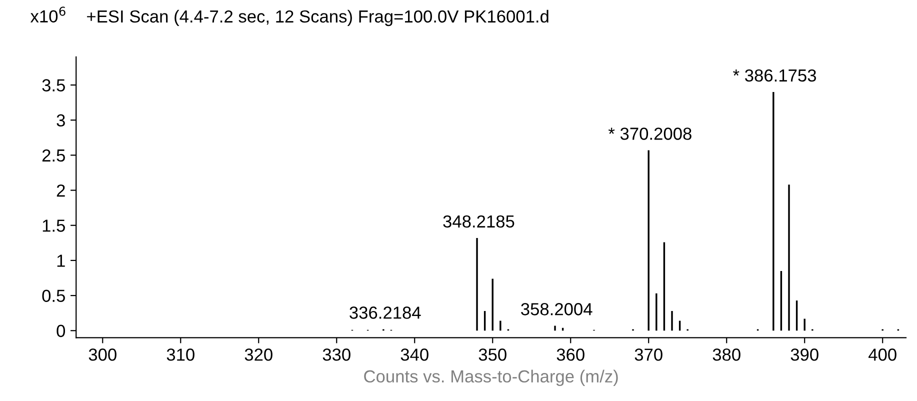 Image resolution: width=917 pixels, height=401 pixels. Describe the element at coordinates (491, 378) in the screenshot. I see `x-axis-title: Counts vs. Mass-to-Charge (m/z)` at that location.